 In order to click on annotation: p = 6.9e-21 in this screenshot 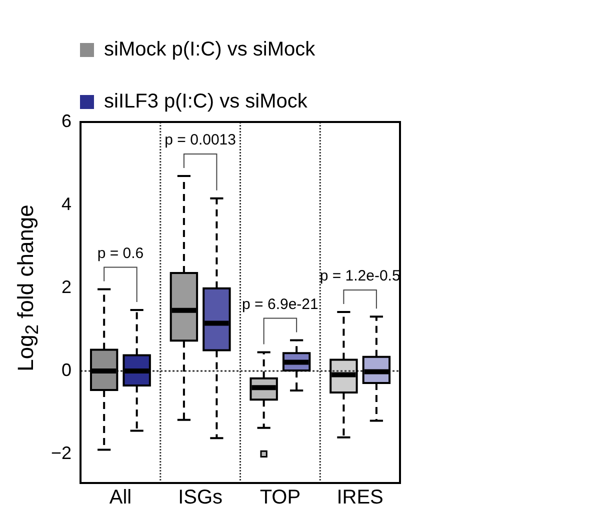, I will do `click(280, 304)`.